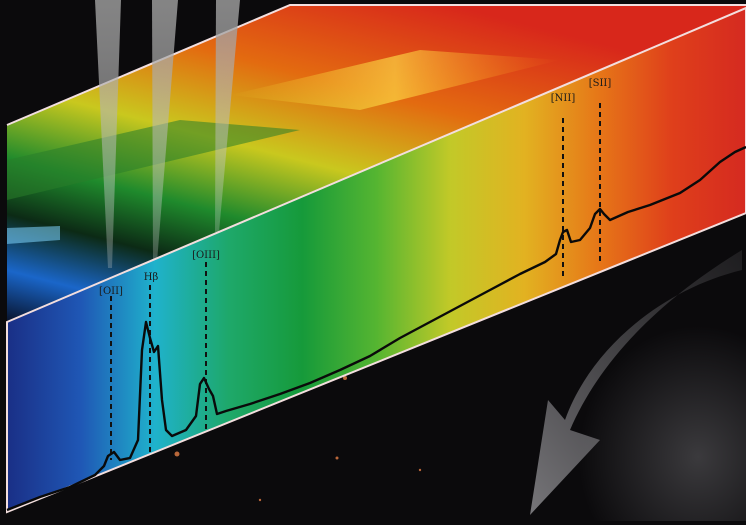 This screenshot has width=746, height=525. What do you see at coordinates (563, 98) in the screenshot?
I see `label-nii: [NII]` at bounding box center [563, 98].